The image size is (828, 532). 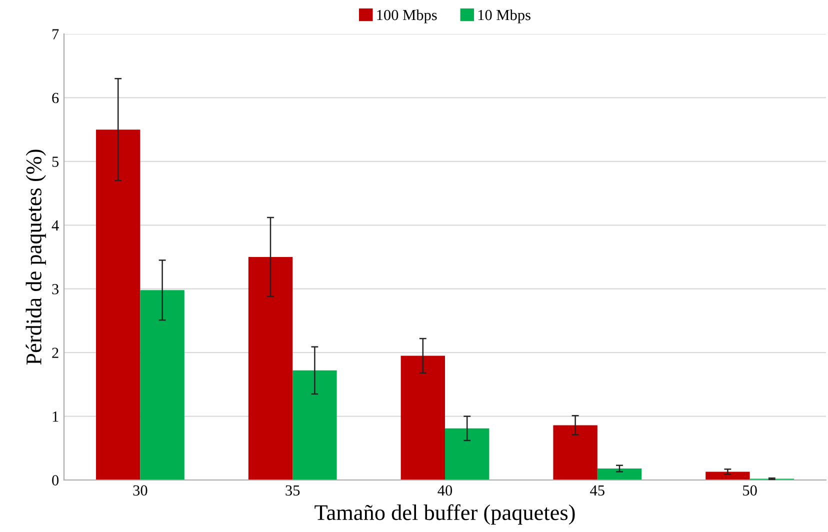 What do you see at coordinates (55, 289) in the screenshot?
I see `y-tick-label: 3` at bounding box center [55, 289].